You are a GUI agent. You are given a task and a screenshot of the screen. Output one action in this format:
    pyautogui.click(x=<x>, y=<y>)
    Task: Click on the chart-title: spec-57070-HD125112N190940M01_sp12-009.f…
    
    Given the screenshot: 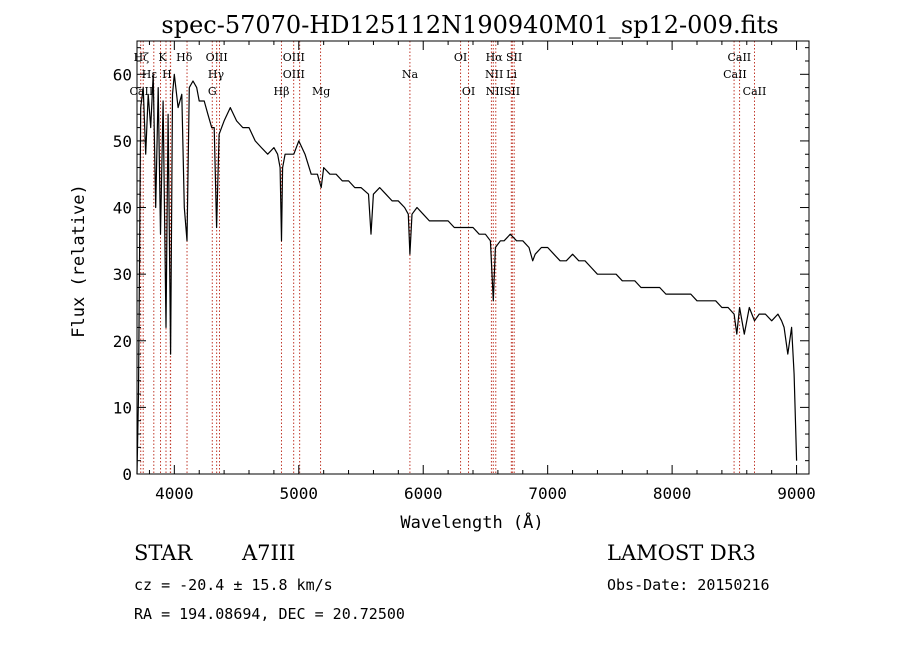 What is the action you would take?
    pyautogui.click(x=469, y=25)
    